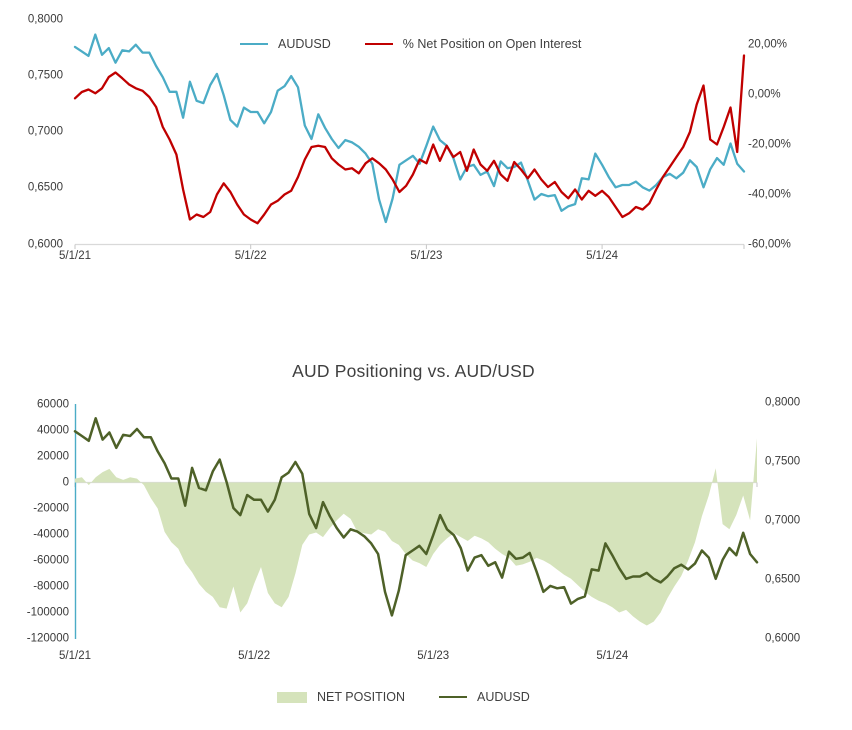 The width and height of the screenshot is (852, 730). What do you see at coordinates (503, 697) in the screenshot?
I see `legend-label-audusd-bottom: AUDUSD` at bounding box center [503, 697].